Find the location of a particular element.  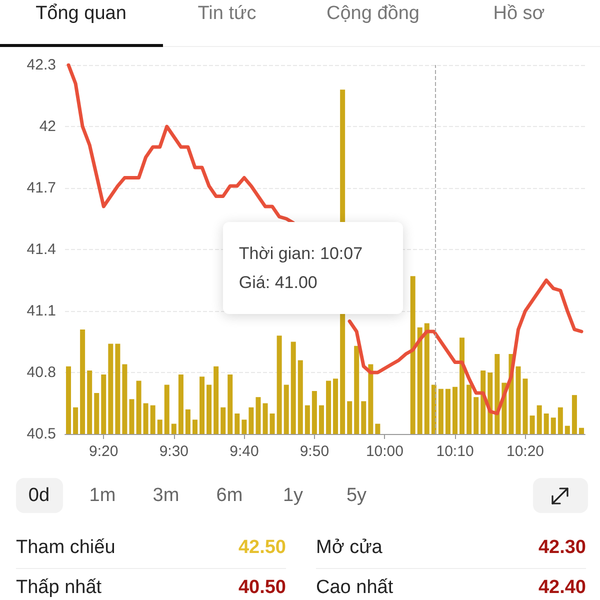

x-tick-label: 10:00 is located at coordinates (385, 451).